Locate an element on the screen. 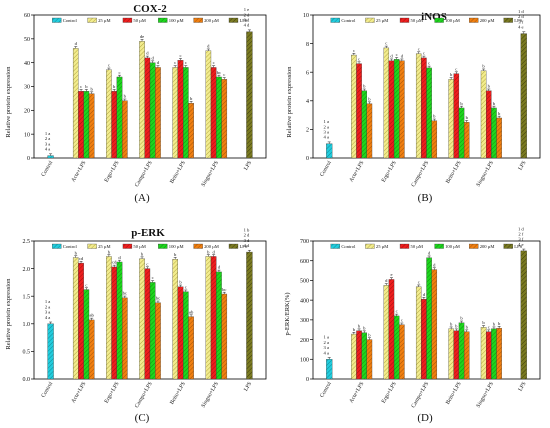 The height and width of the screenshot is (428, 550). y-tick-label: 20 is located at coordinates (27, 112).